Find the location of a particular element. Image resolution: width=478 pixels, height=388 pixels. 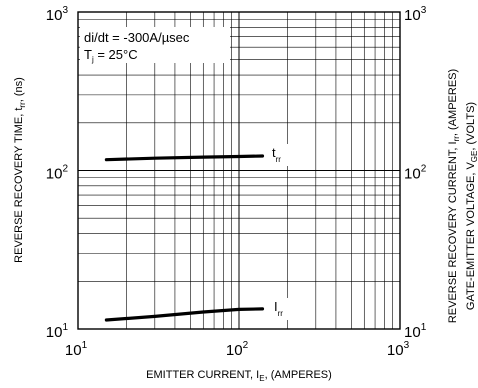

series-label-irr: Irr is located at coordinates (284, 309).